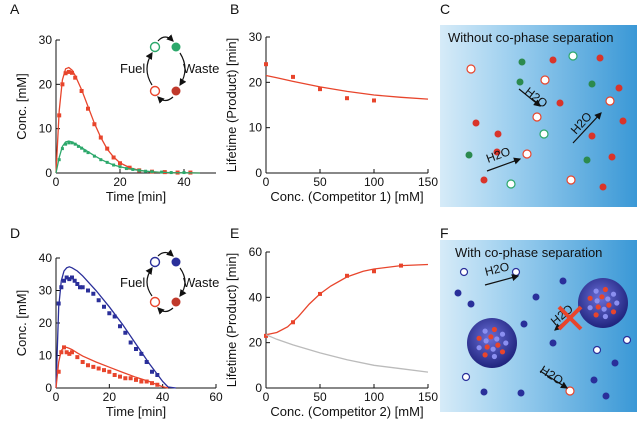  What do you see at coordinates (155, 91) in the screenshot?
I see `scheme-a-open-red` at bounding box center [155, 91].